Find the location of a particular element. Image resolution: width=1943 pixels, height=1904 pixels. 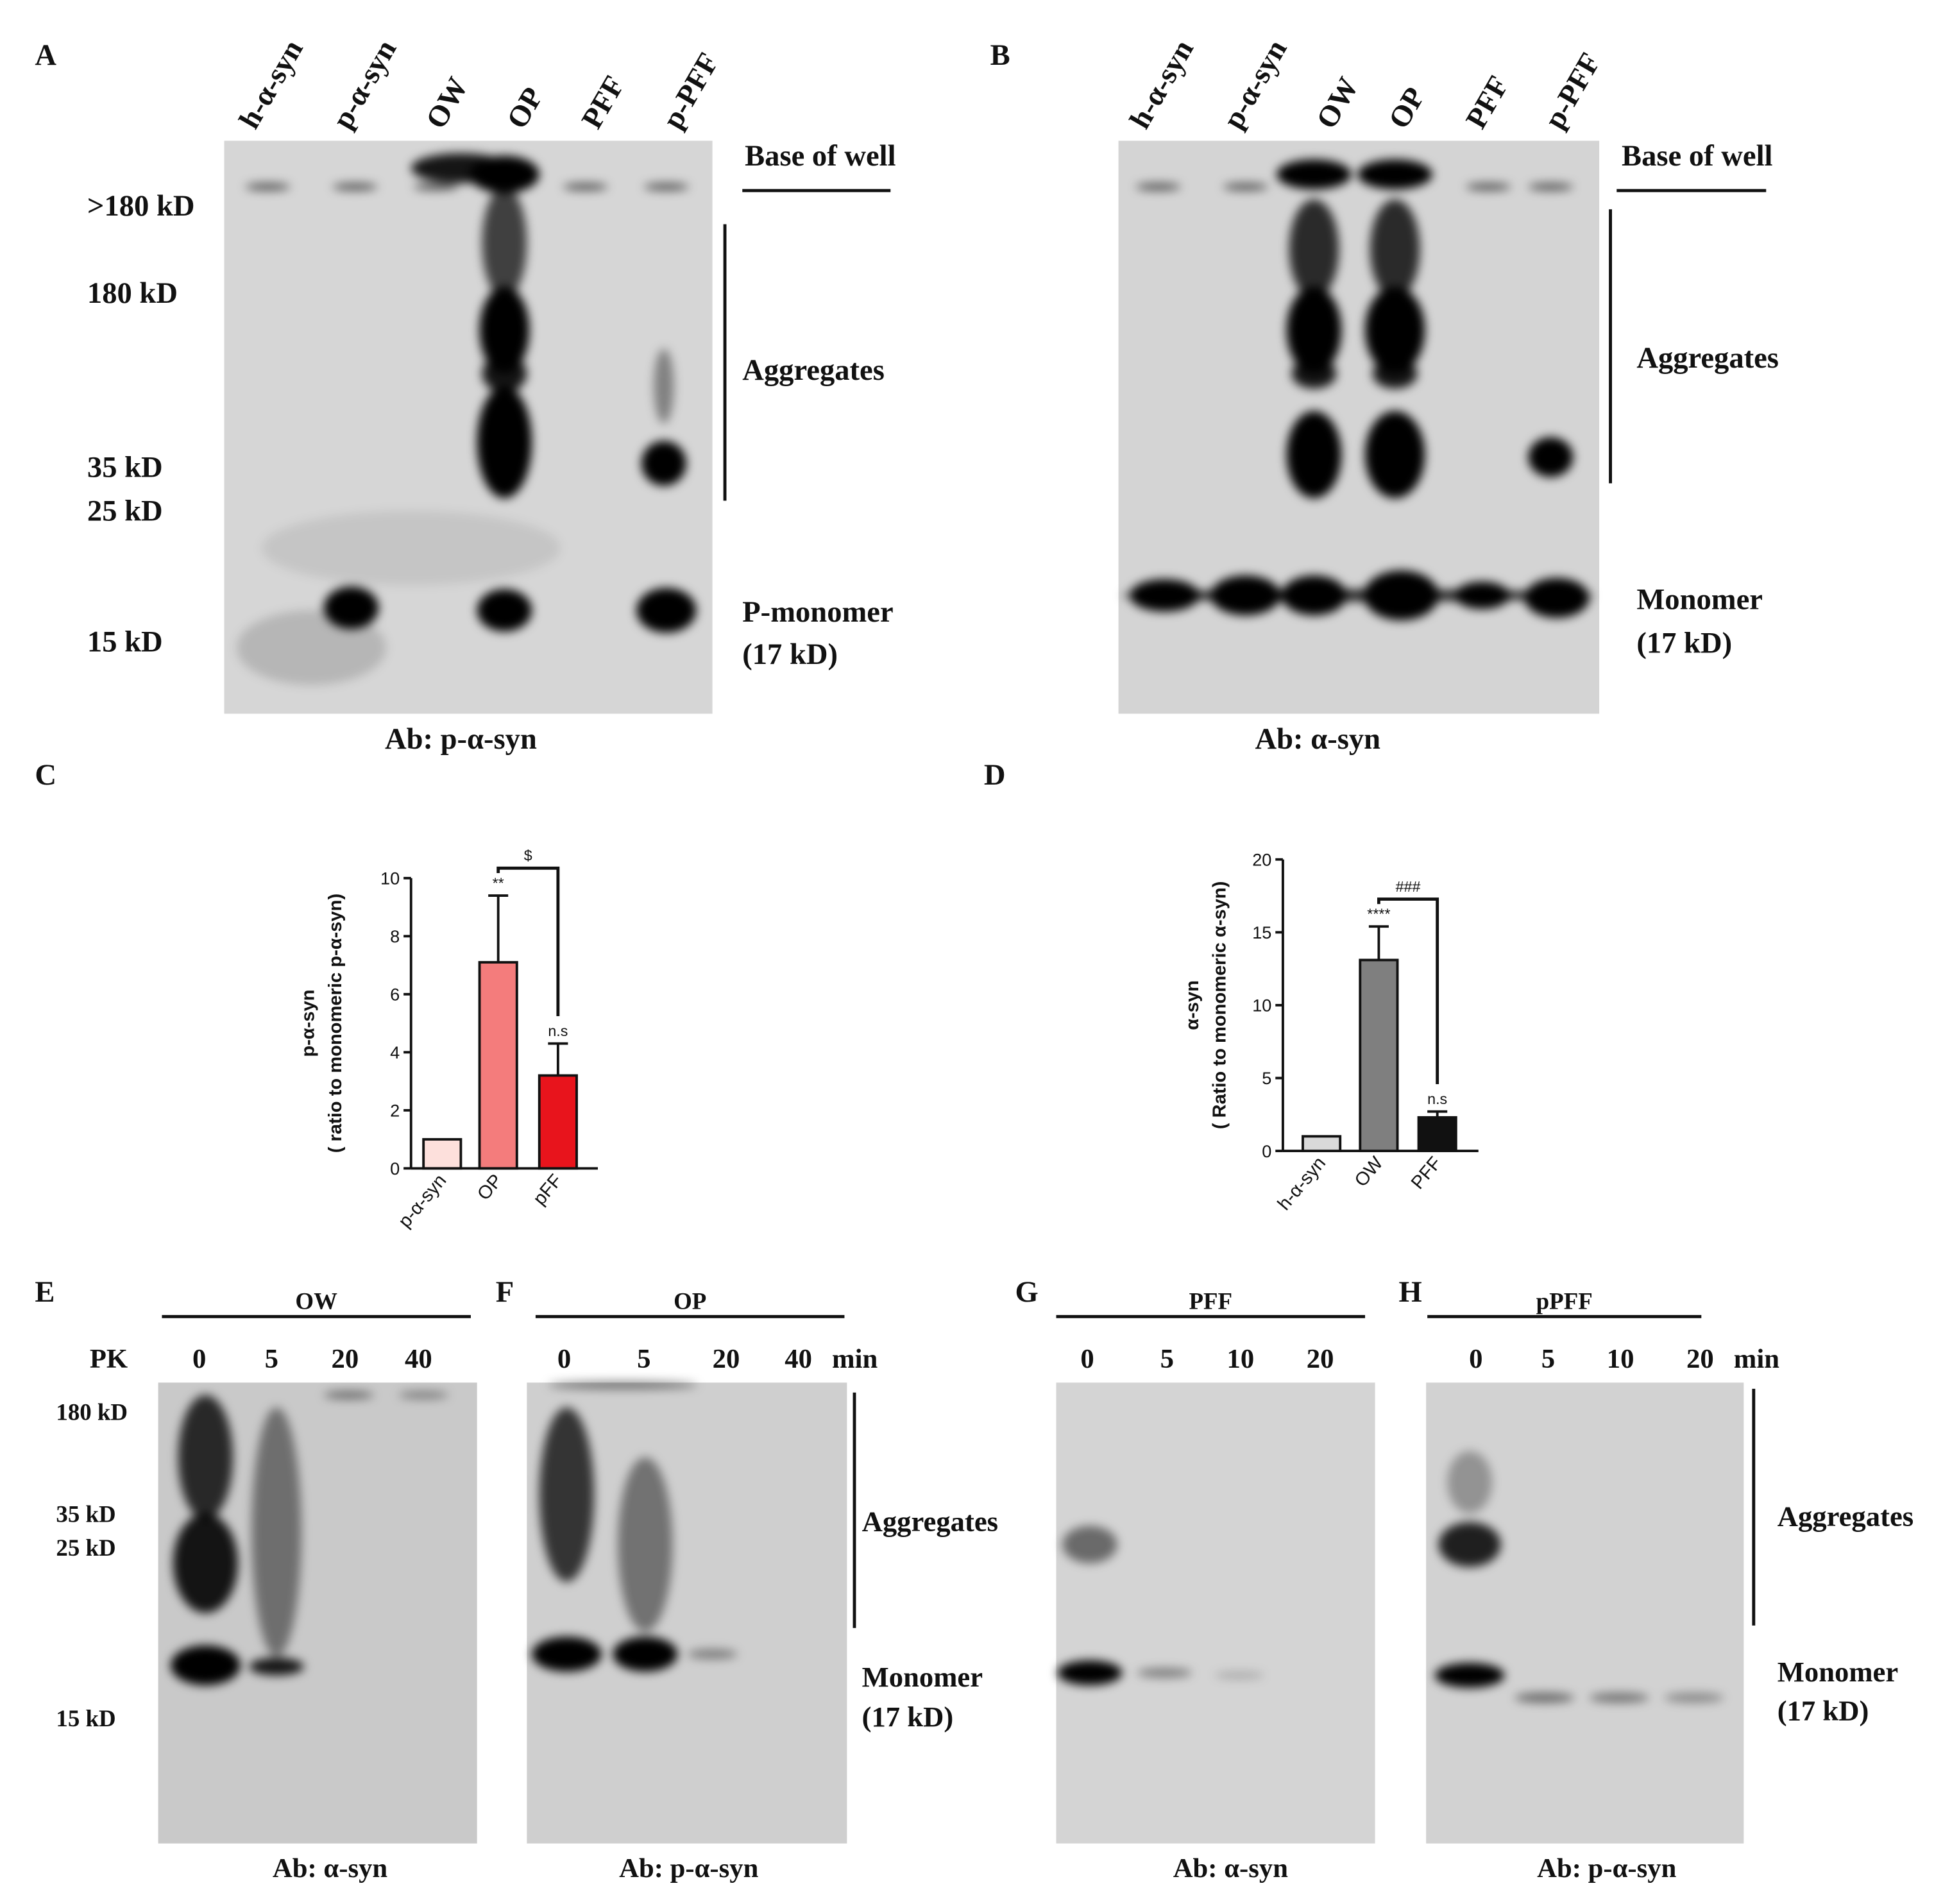

panel-letter: G is located at coordinates (1026, 1292).